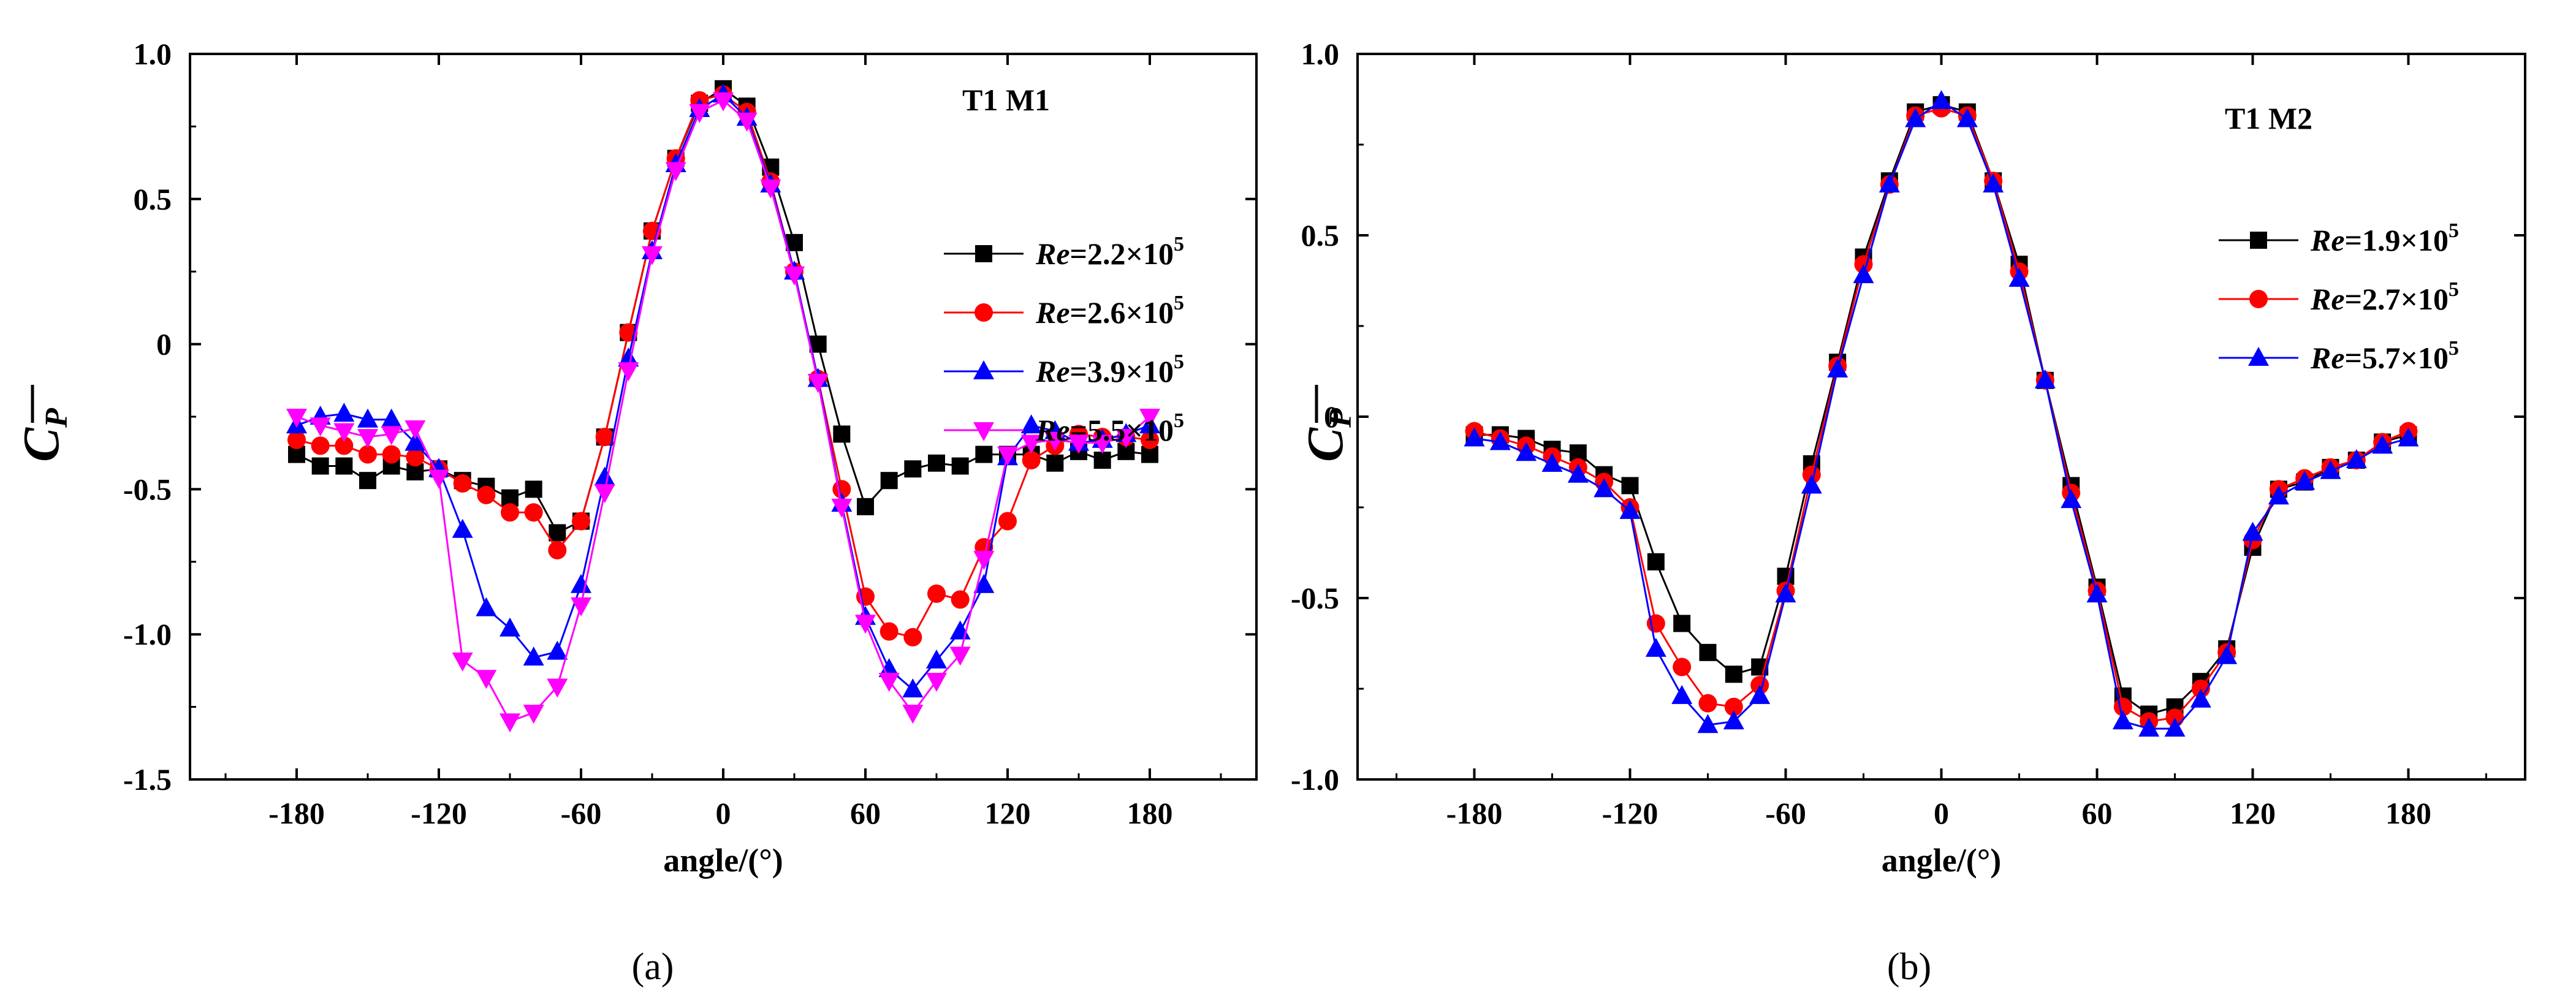  Describe the element at coordinates (153, 199) in the screenshot. I see `y-tick-label: 0.5` at that location.